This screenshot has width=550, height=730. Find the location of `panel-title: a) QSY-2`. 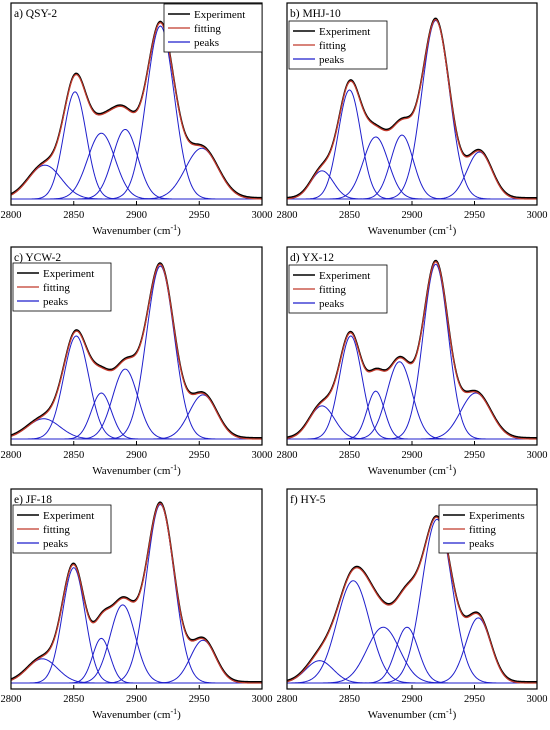

panel-title: a) QSY-2 is located at coordinates (35, 14).